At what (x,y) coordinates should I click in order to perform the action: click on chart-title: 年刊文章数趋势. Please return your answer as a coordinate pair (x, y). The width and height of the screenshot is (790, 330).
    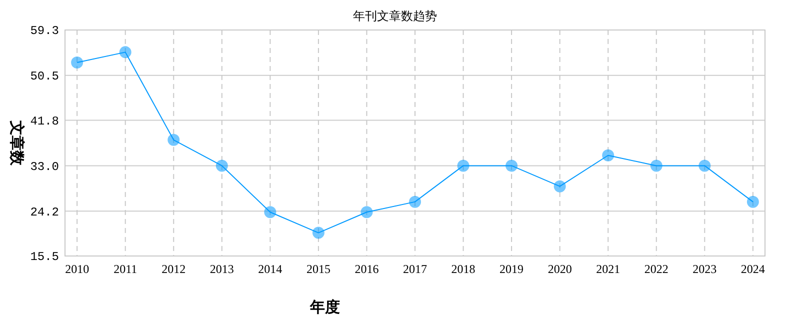
    Looking at the image, I should click on (395, 16).